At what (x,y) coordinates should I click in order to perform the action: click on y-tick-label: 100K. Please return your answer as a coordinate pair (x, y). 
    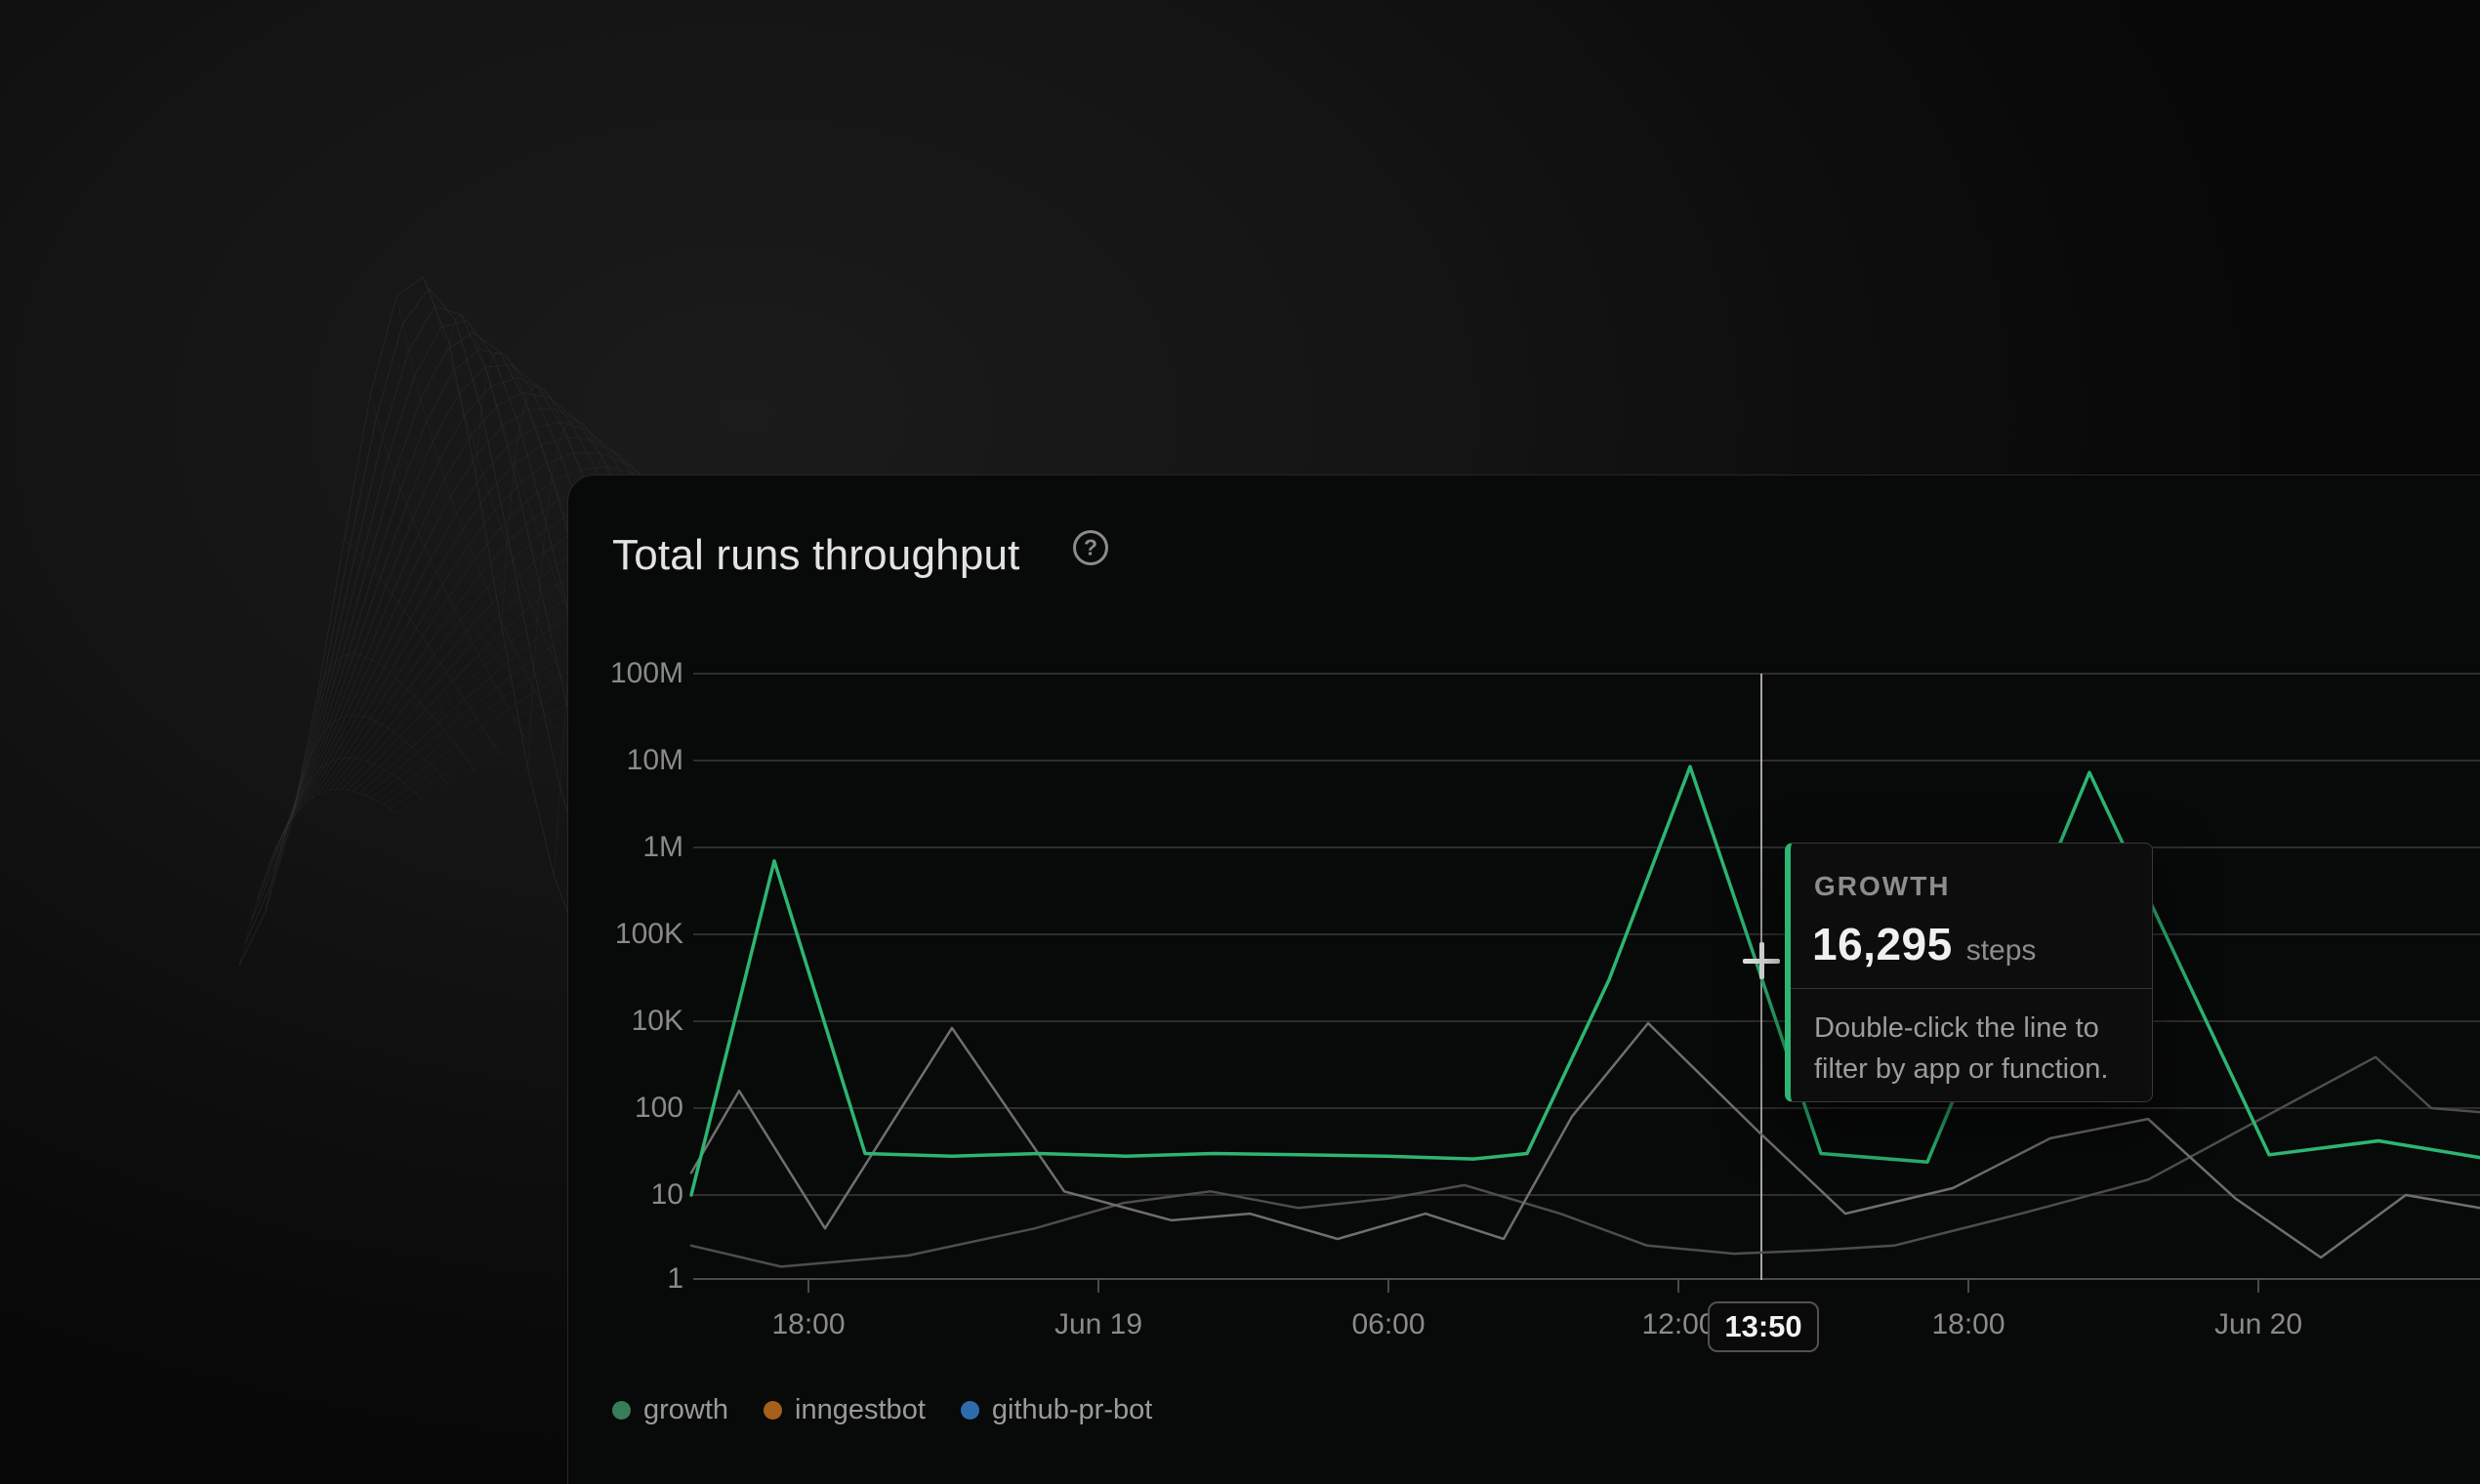
    Looking at the image, I should click on (648, 934).